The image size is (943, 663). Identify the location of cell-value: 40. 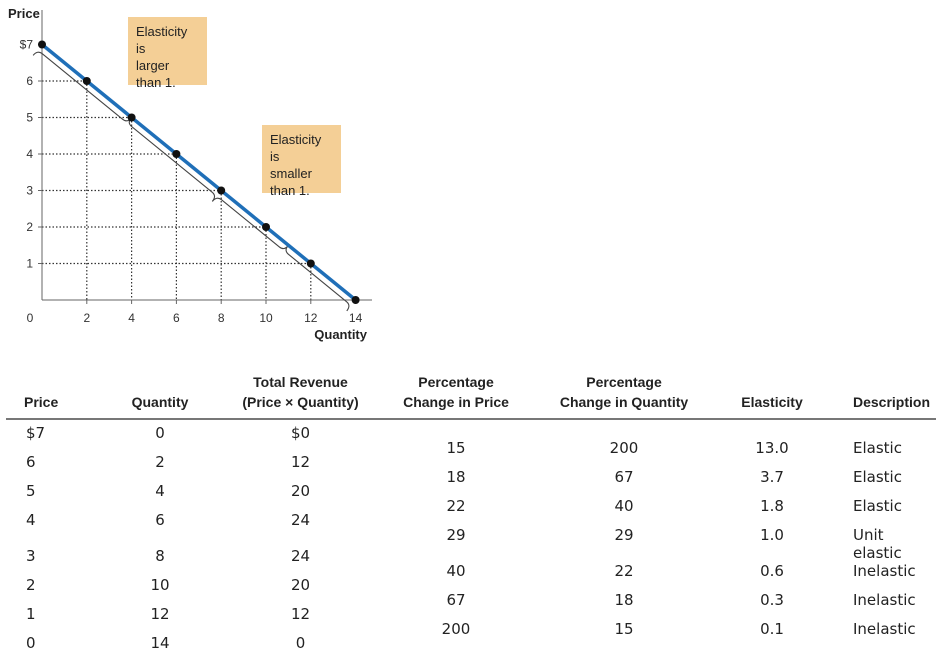
(456, 571).